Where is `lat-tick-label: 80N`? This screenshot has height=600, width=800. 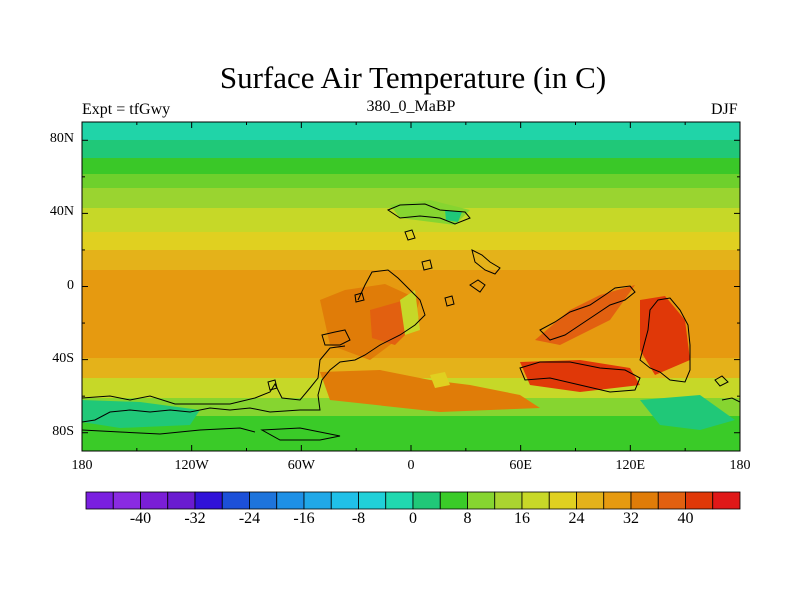
lat-tick-label: 80N is located at coordinates (61, 139).